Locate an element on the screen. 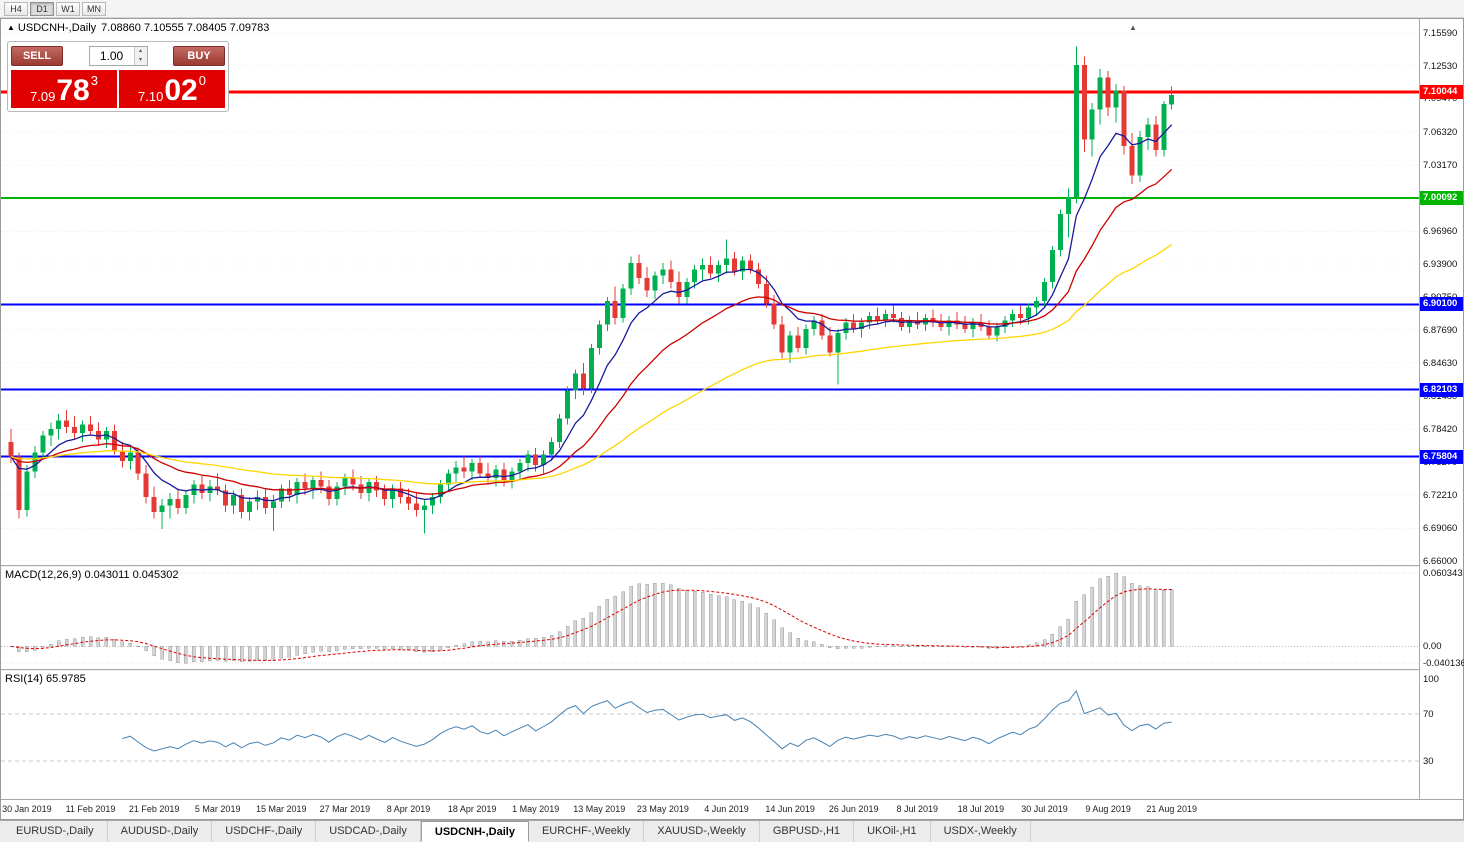 The height and width of the screenshot is (842, 1464). price-line-tag-6.75804: 6.75804 is located at coordinates (1441, 456).